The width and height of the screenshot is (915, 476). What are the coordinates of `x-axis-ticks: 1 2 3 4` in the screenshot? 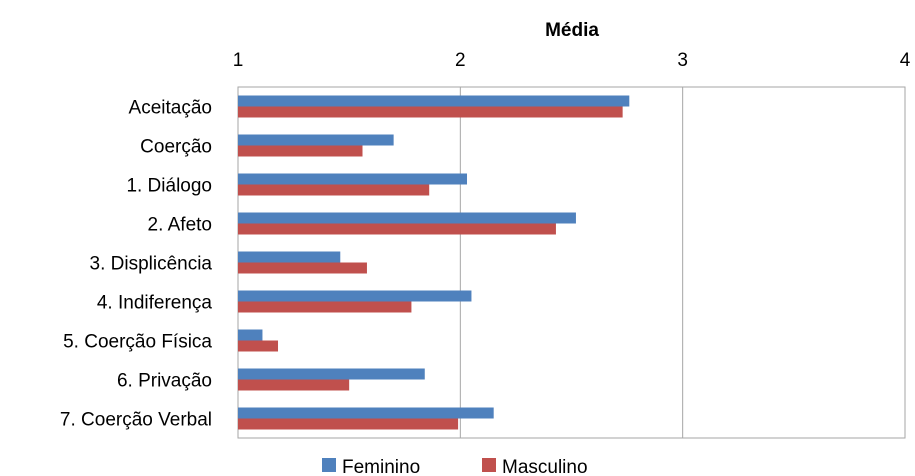 It's located at (572, 60).